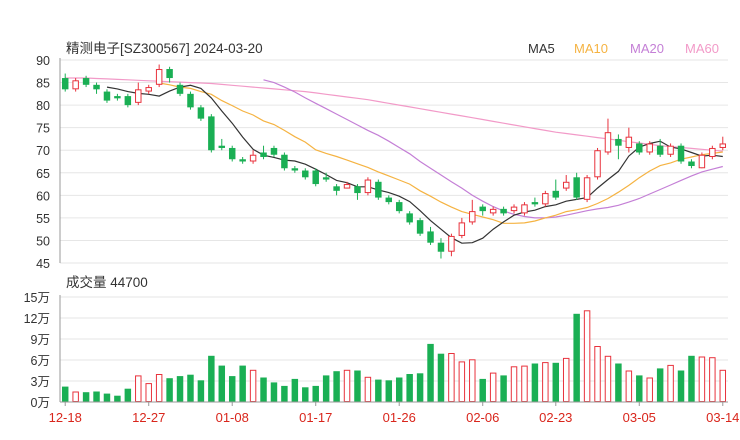 This screenshot has width=740, height=440. What do you see at coordinates (43, 84) in the screenshot?
I see `price-tick-label: 85` at bounding box center [43, 84].